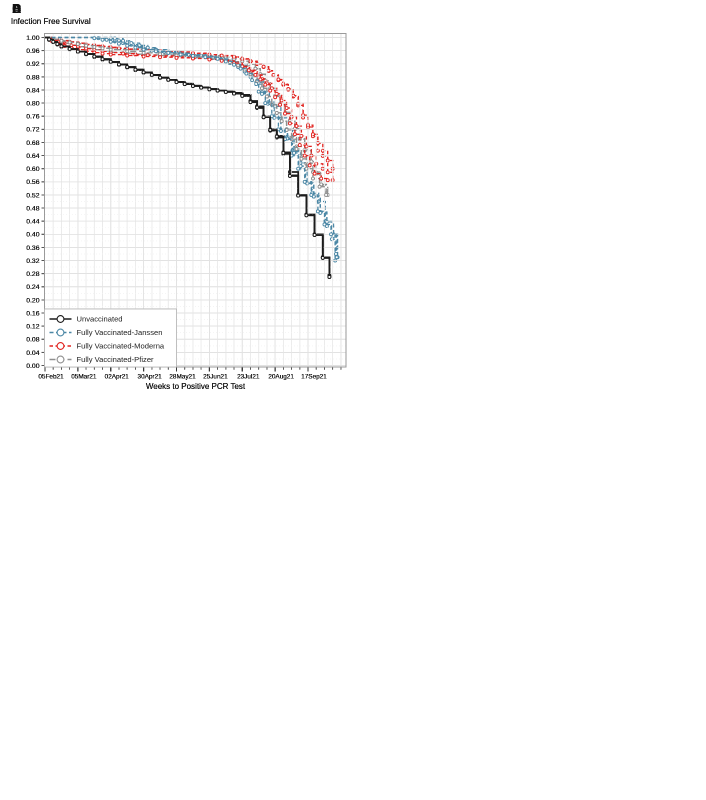  What do you see at coordinates (32, 182) in the screenshot?
I see `y-tick-label: 0.56` at bounding box center [32, 182].